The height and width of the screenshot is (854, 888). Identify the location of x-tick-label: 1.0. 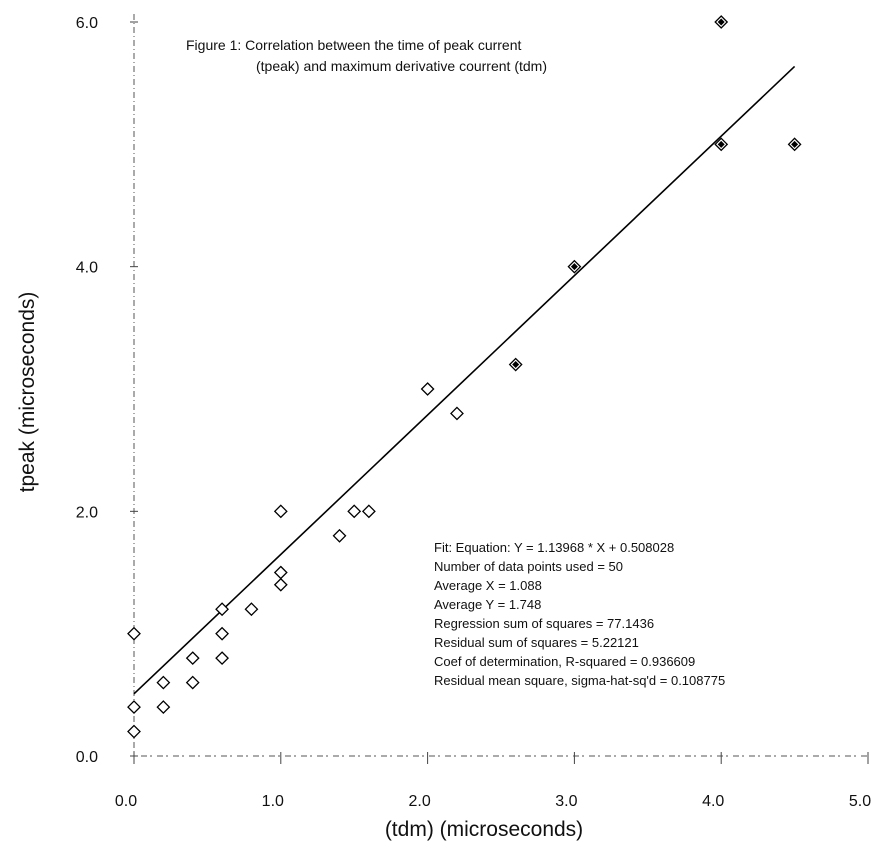
(273, 801).